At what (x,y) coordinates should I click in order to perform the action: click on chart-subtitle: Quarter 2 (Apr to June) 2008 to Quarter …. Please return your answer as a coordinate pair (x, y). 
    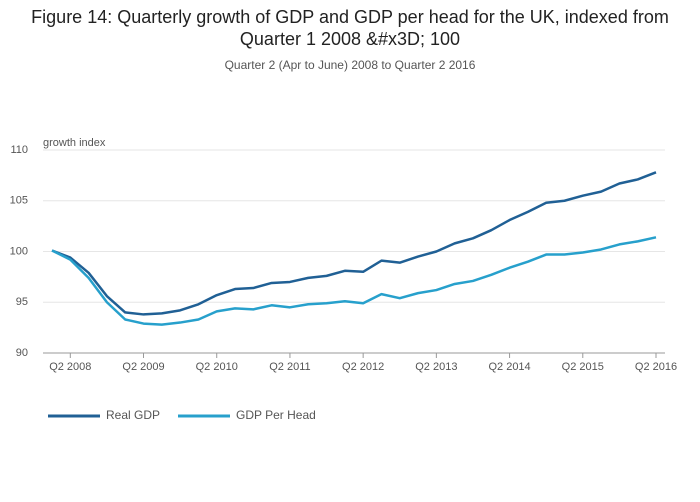
    Looking at the image, I should click on (350, 65).